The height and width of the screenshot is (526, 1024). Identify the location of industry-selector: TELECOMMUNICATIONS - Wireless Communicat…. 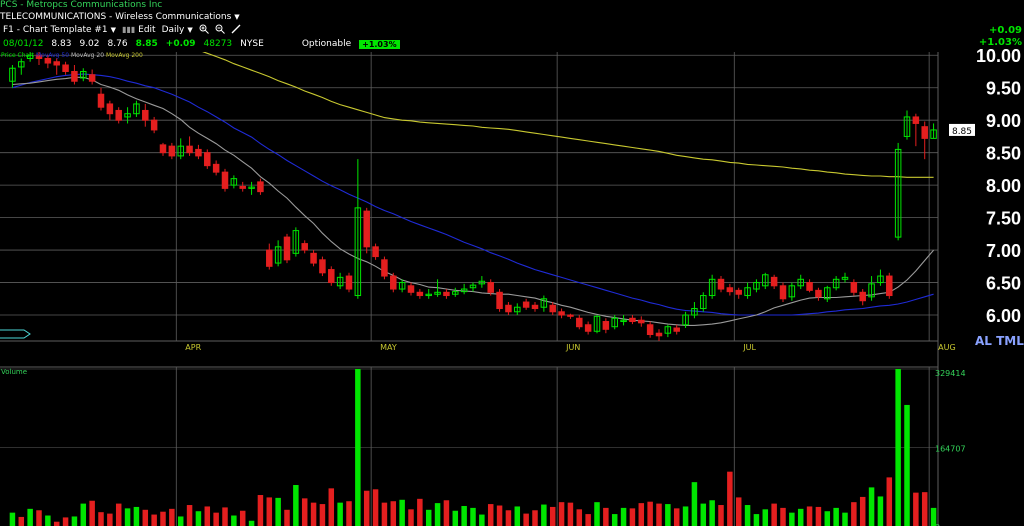
(120, 17).